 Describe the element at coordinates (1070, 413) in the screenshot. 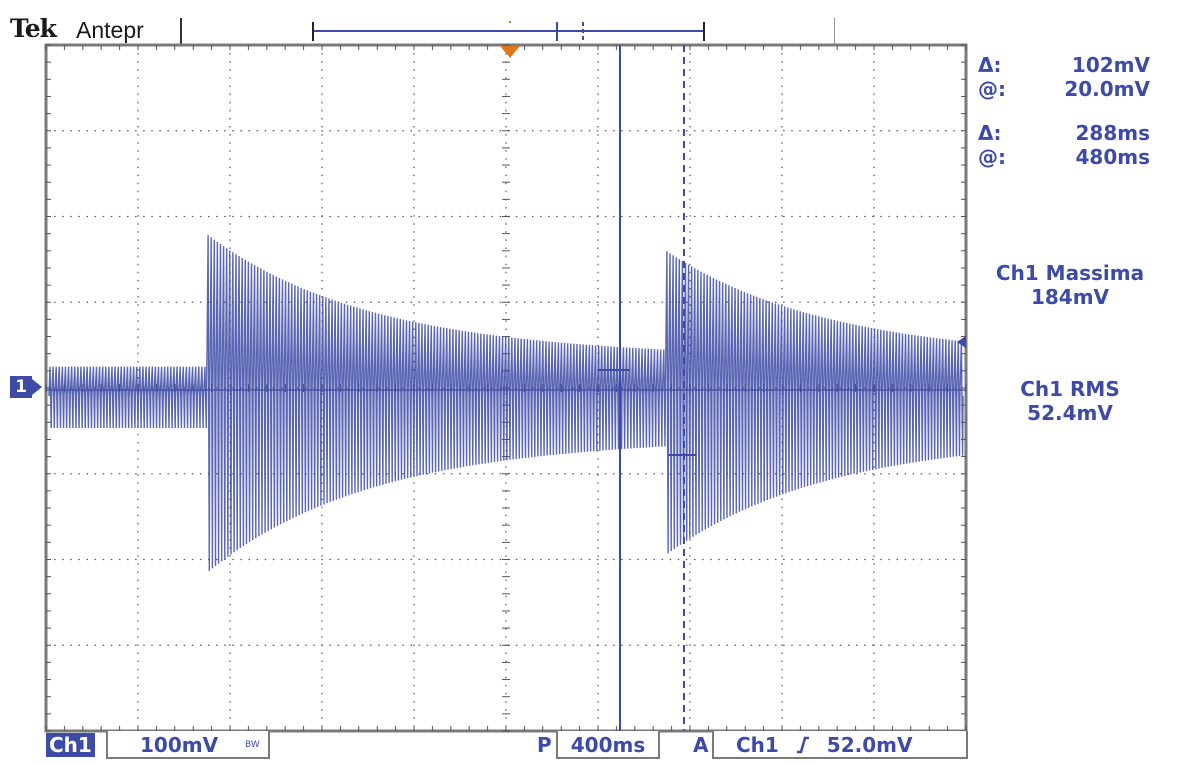

I see `measurement-rms-value: 52.4mV` at that location.